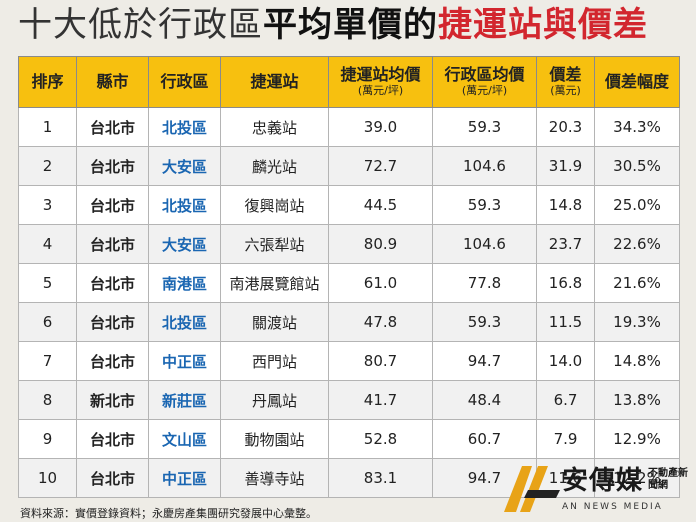  What do you see at coordinates (380, 205) in the screenshot?
I see `station-price-cell: 44.5` at bounding box center [380, 205].